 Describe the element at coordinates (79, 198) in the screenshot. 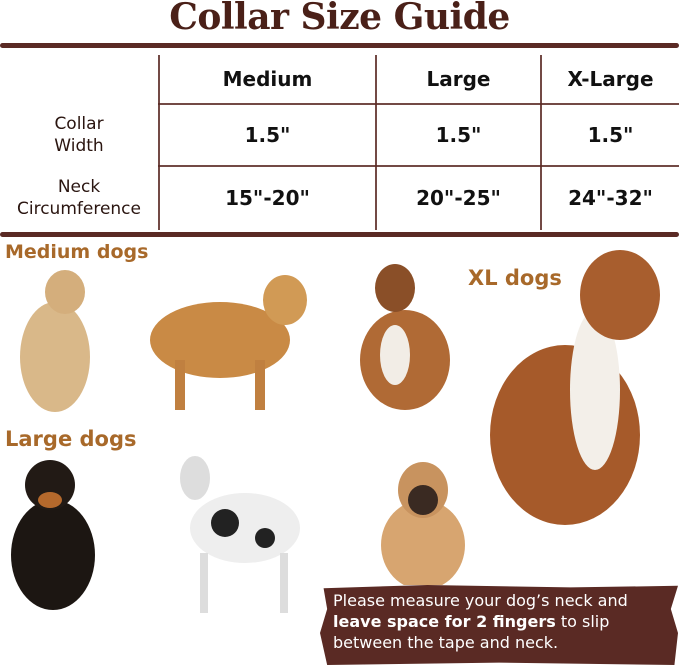

I see `row-label-neck: Neck Circumference` at that location.